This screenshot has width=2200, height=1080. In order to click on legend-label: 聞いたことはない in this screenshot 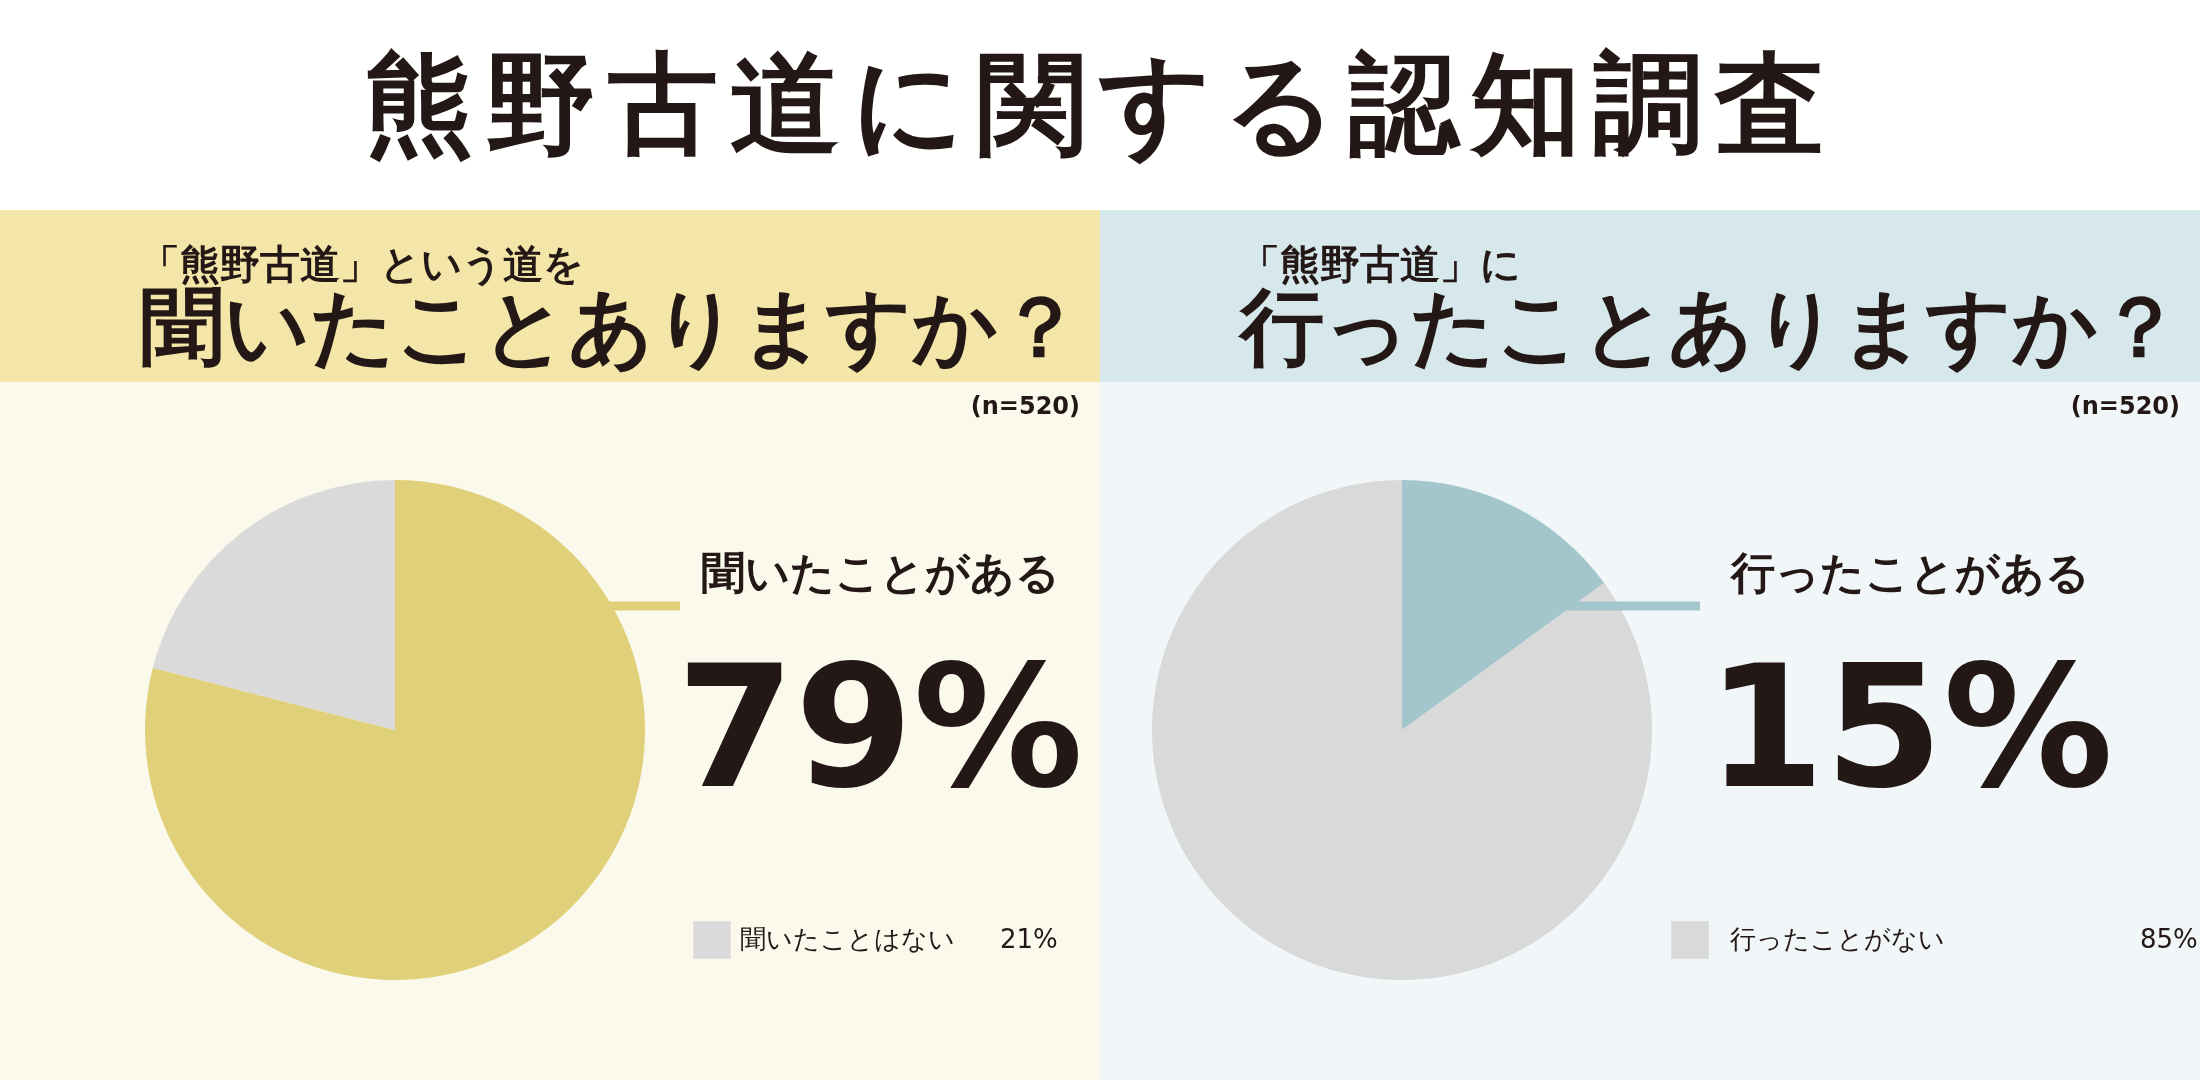, I will do `click(847, 939)`.